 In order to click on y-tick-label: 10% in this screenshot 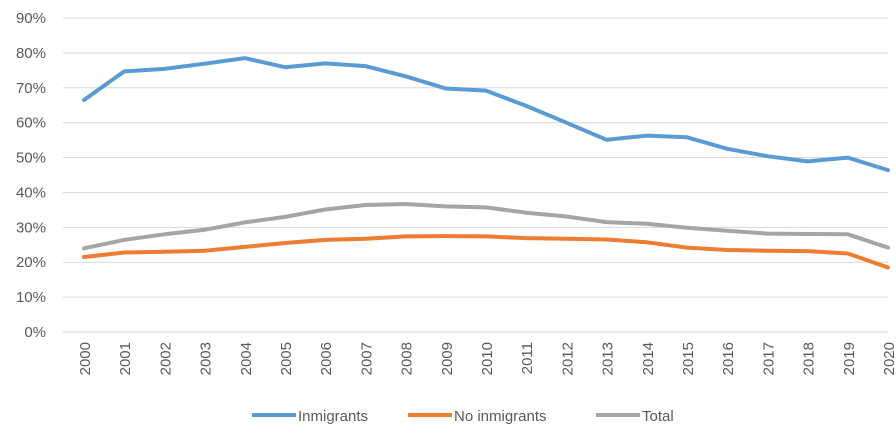, I will do `click(31, 297)`.